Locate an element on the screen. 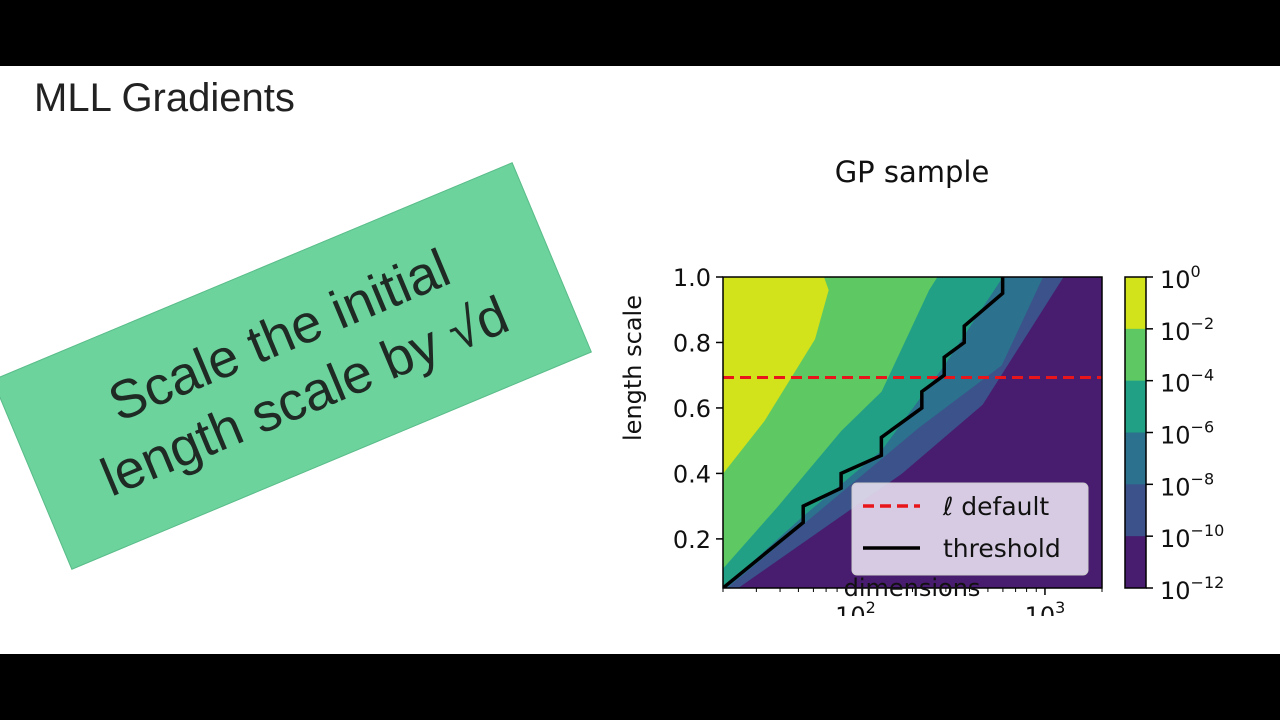 The image size is (1280, 720). legend-box is located at coordinates (970, 529).